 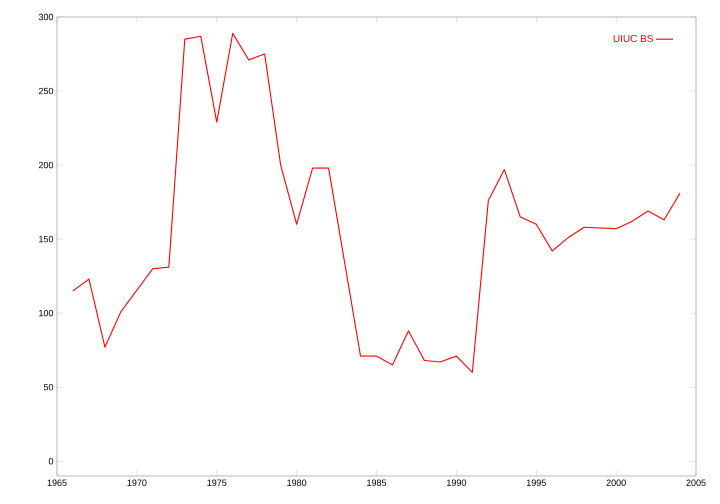 I want to click on y-tick-label: 0, so click(x=51, y=461).